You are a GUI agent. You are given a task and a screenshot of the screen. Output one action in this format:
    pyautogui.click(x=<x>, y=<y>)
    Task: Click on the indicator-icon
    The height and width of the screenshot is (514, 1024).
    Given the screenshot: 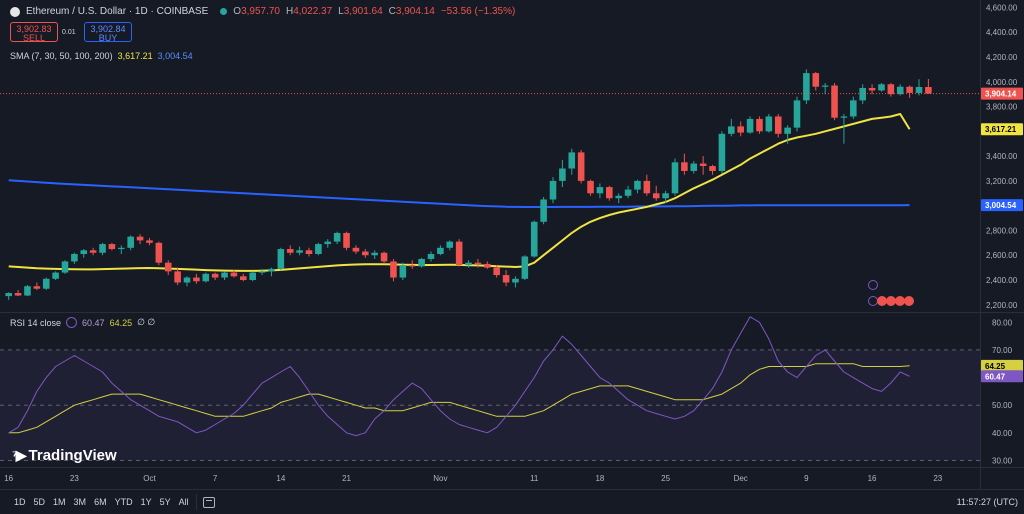 What is the action you would take?
    pyautogui.click(x=72, y=322)
    